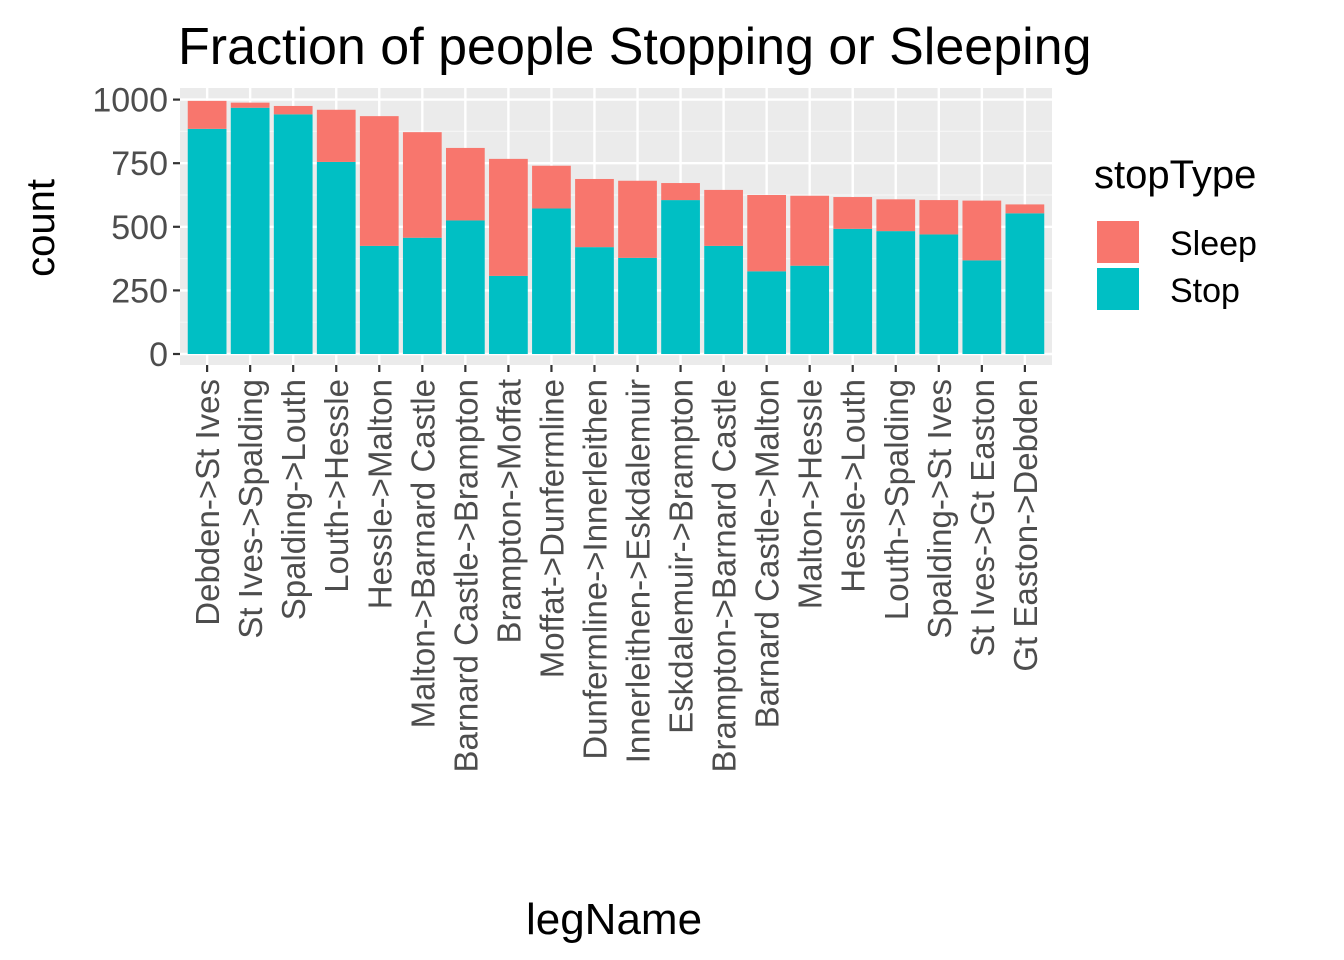 The width and height of the screenshot is (1344, 960). I want to click on y-tick-label: 250, so click(139, 291).